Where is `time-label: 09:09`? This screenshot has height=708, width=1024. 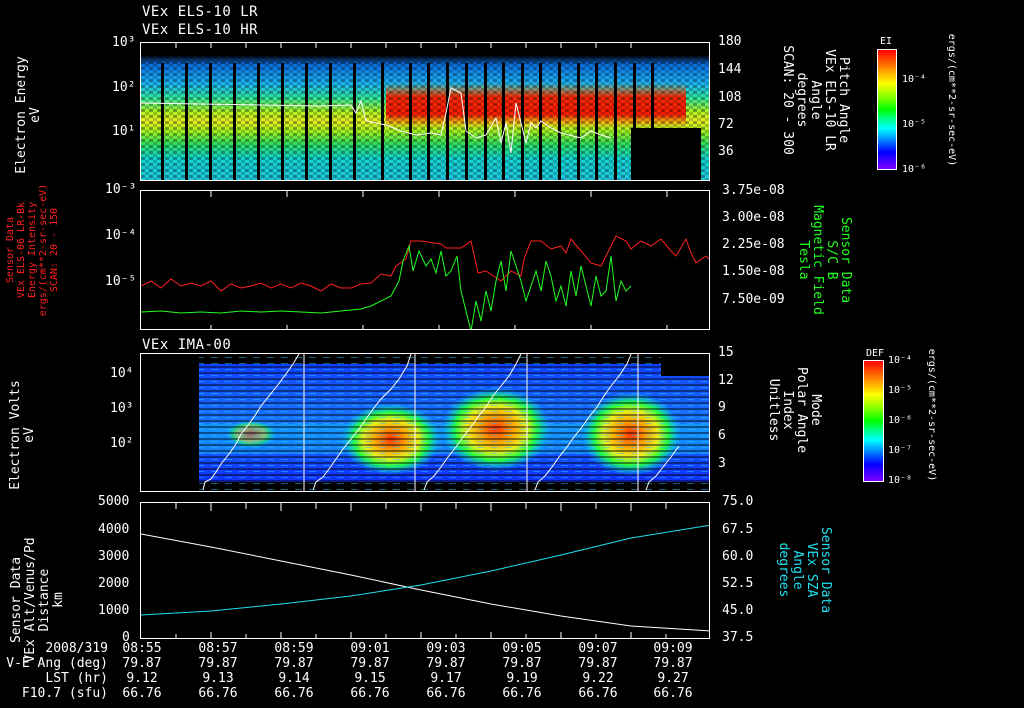
time-label: 09:09 is located at coordinates (673, 648).